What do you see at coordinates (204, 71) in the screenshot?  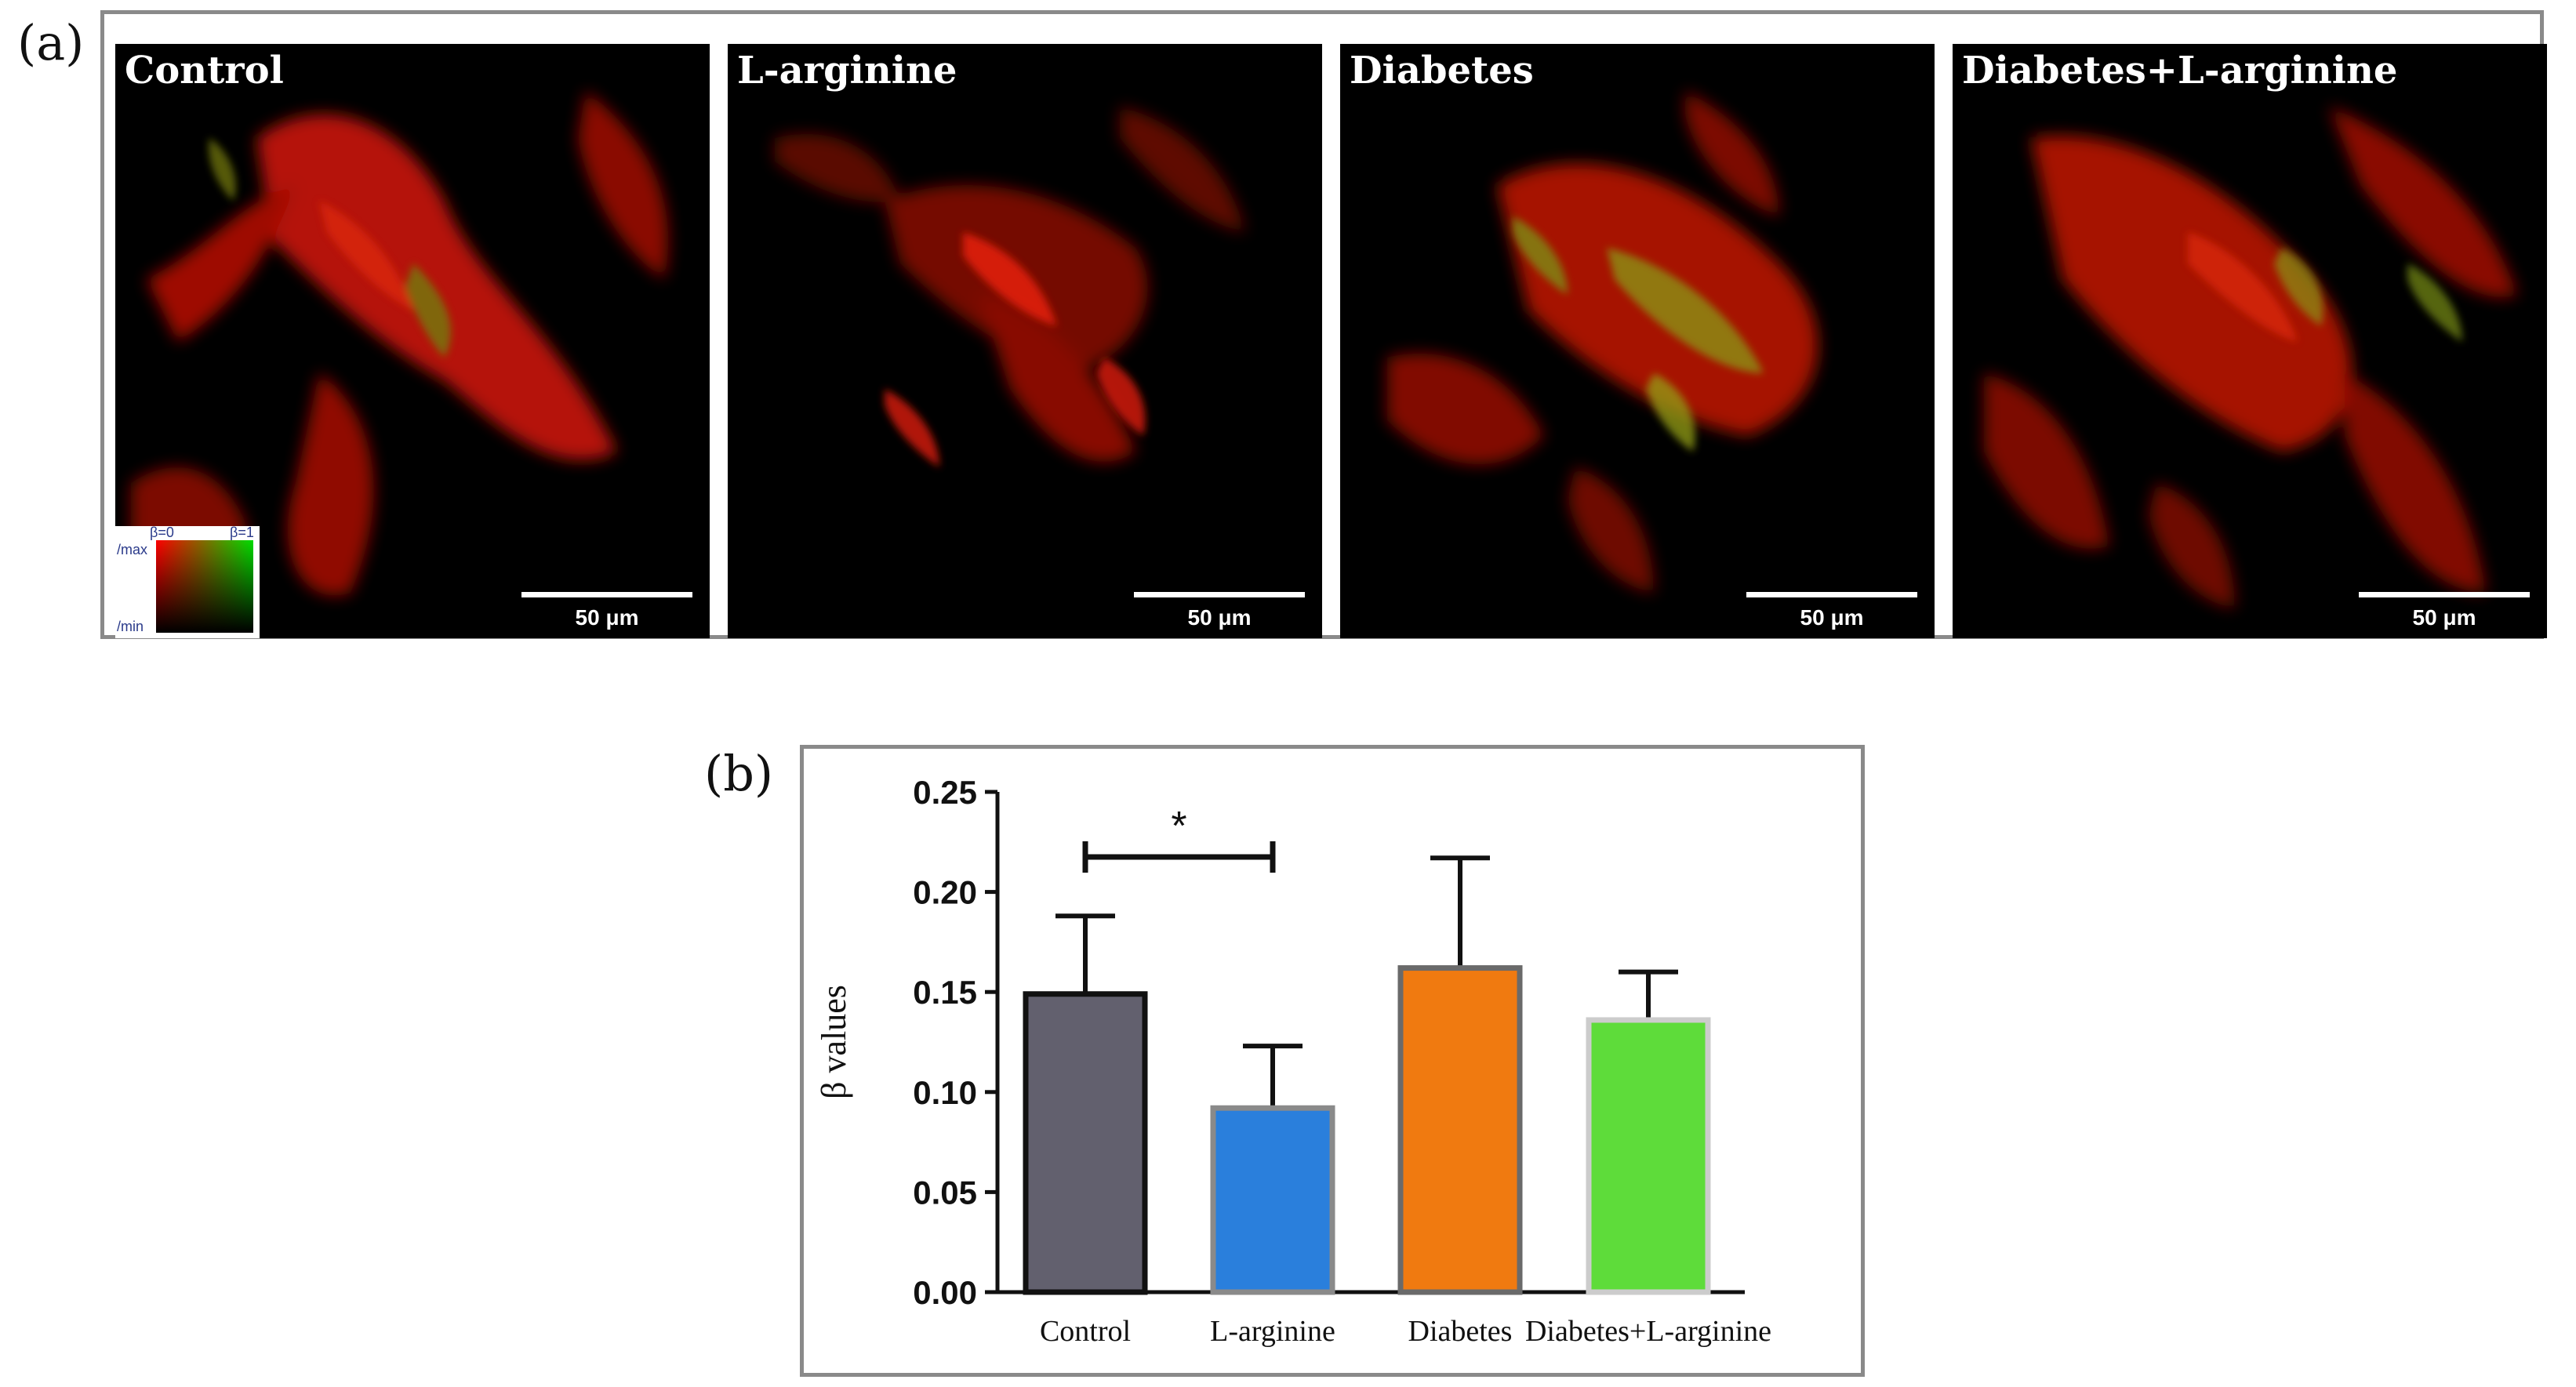 I see `image-title: Control` at bounding box center [204, 71].